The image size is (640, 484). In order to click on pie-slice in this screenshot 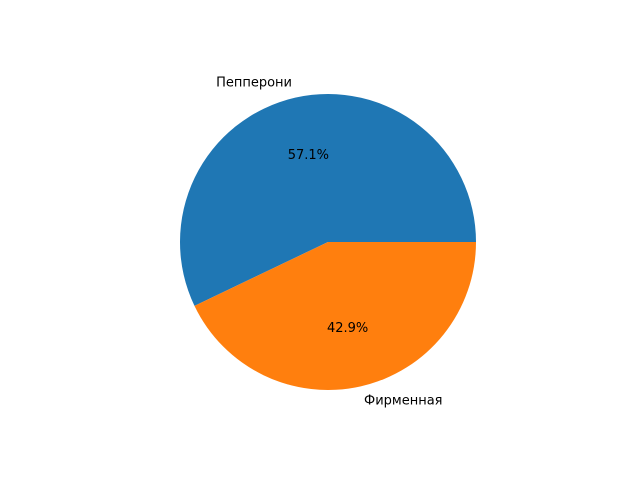, I will do `click(335, 316)`.